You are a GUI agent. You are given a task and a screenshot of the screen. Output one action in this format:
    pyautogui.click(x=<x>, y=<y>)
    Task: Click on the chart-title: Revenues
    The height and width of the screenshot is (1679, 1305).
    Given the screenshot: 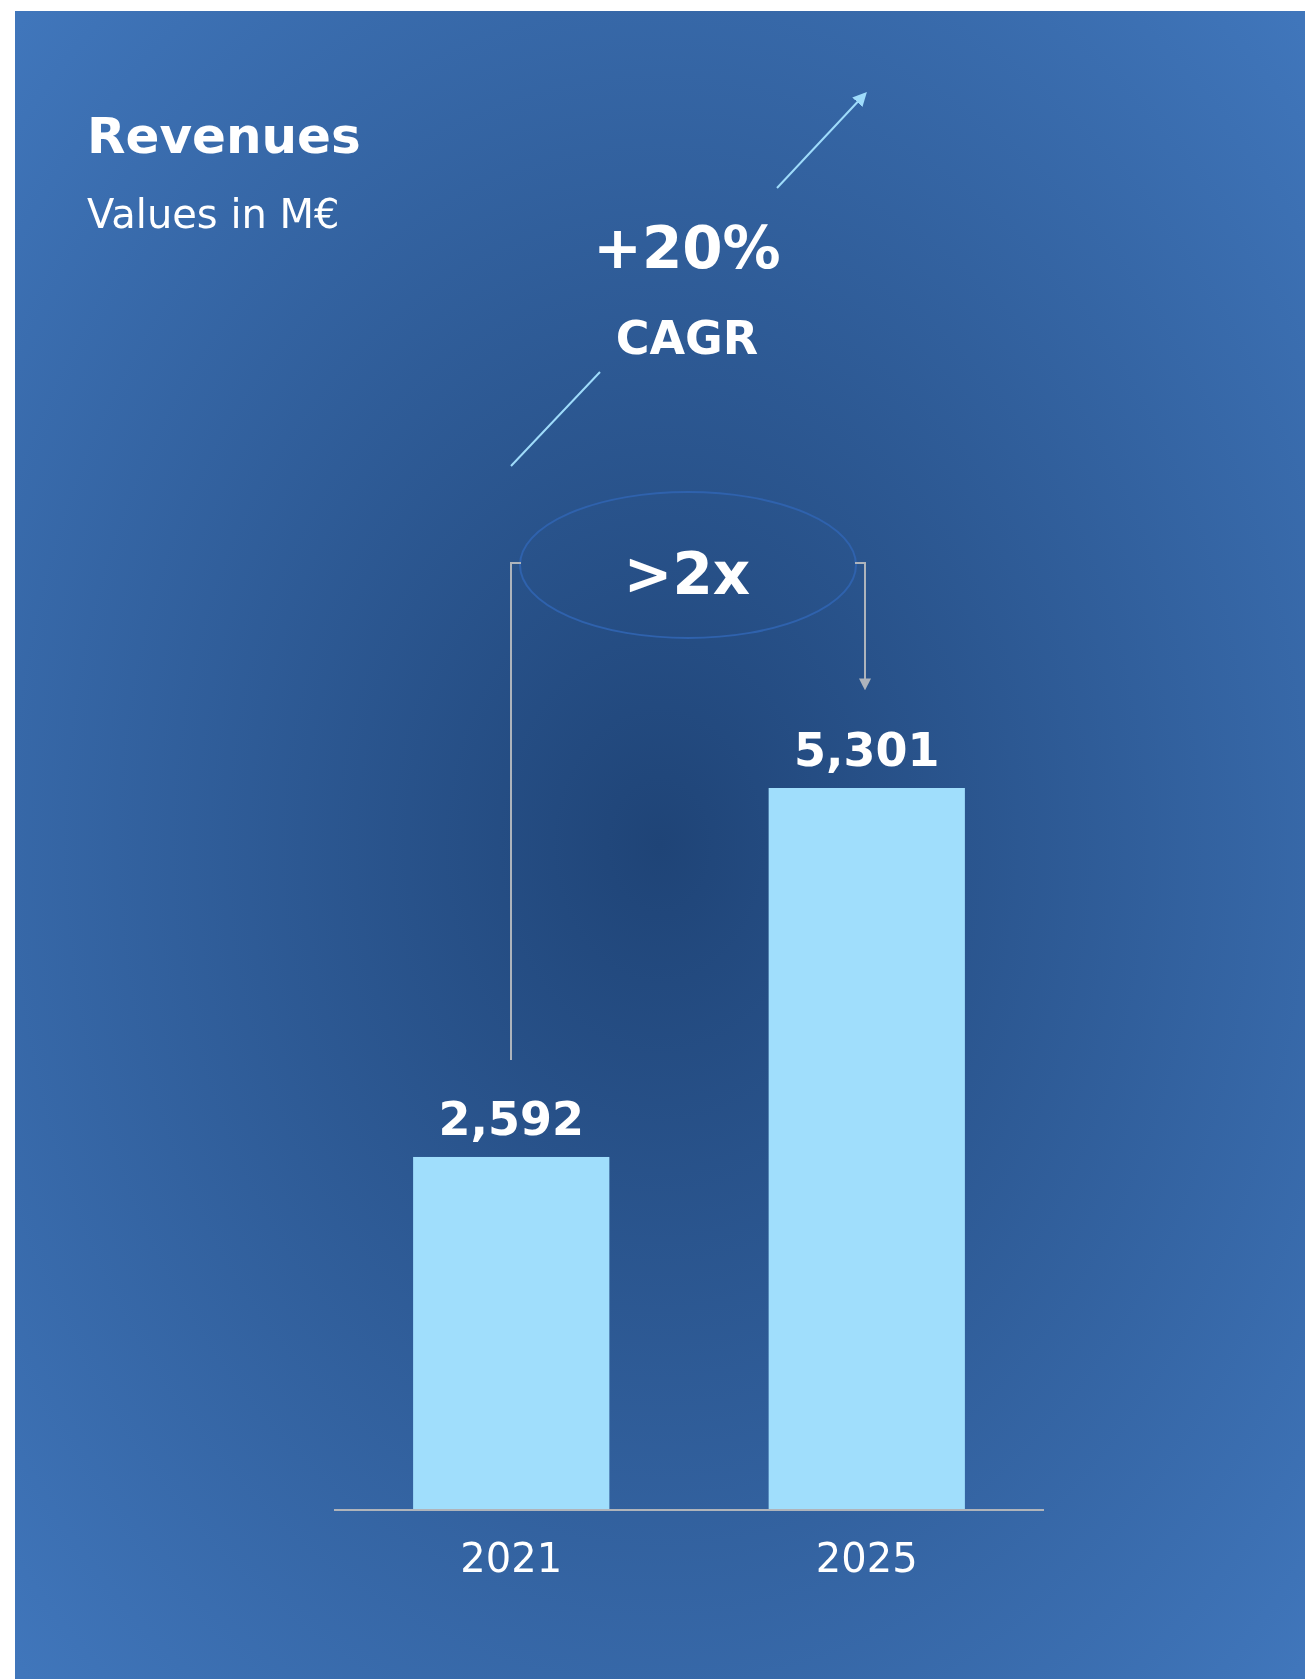 What is the action you would take?
    pyautogui.click(x=224, y=136)
    